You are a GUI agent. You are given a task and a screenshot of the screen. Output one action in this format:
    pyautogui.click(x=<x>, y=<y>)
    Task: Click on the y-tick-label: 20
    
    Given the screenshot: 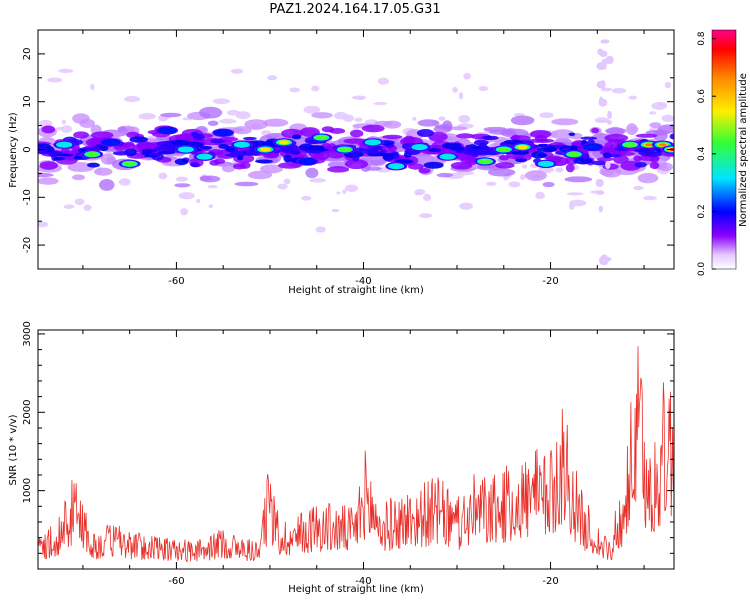 What is the action you would take?
    pyautogui.click(x=27, y=54)
    